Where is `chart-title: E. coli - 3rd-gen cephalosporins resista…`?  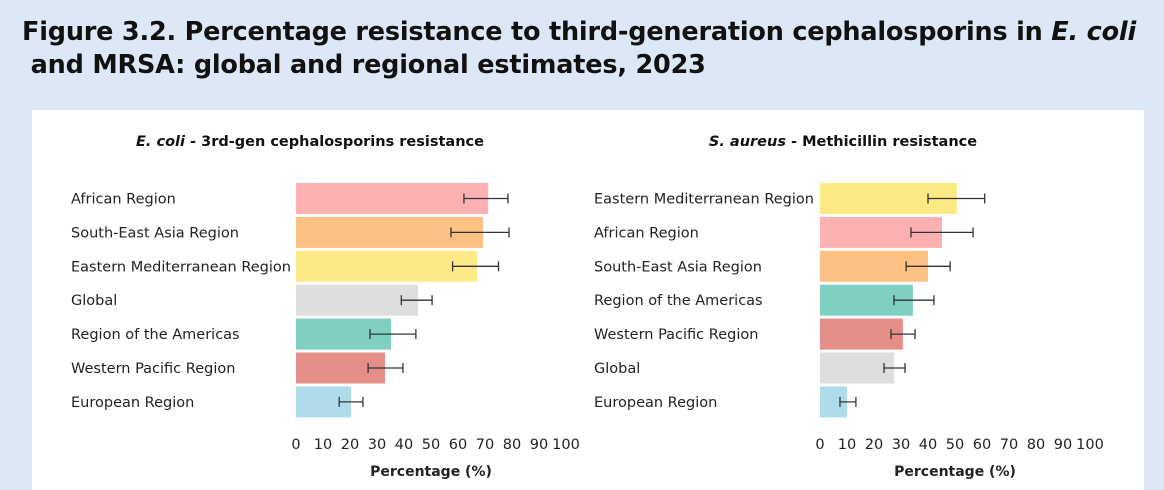 chart-title: E. coli - 3rd-gen cephalosporins resista… is located at coordinates (310, 142).